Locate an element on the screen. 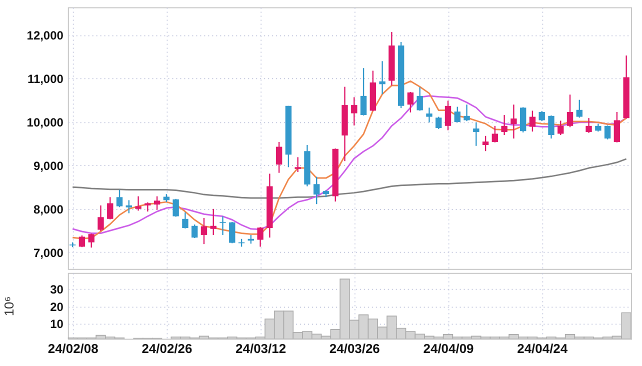 The height and width of the screenshot is (366, 642). y-tick-label: 11,000 is located at coordinates (45, 79).